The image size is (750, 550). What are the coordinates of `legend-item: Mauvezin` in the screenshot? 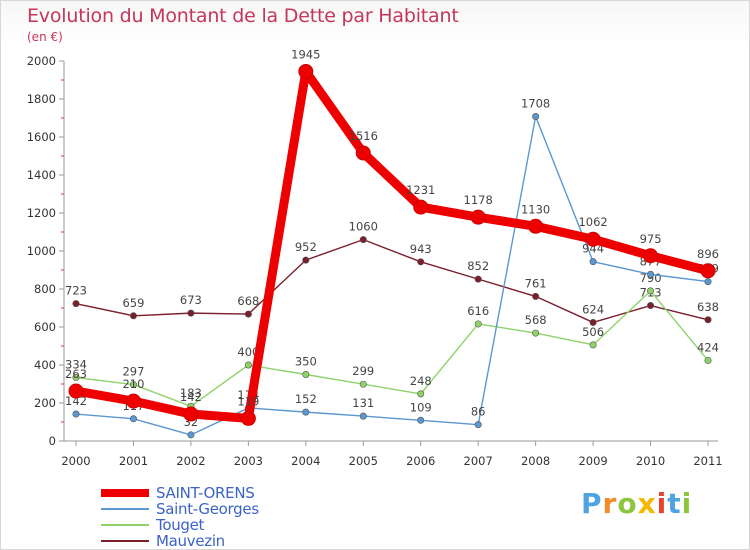 It's located at (231, 541).